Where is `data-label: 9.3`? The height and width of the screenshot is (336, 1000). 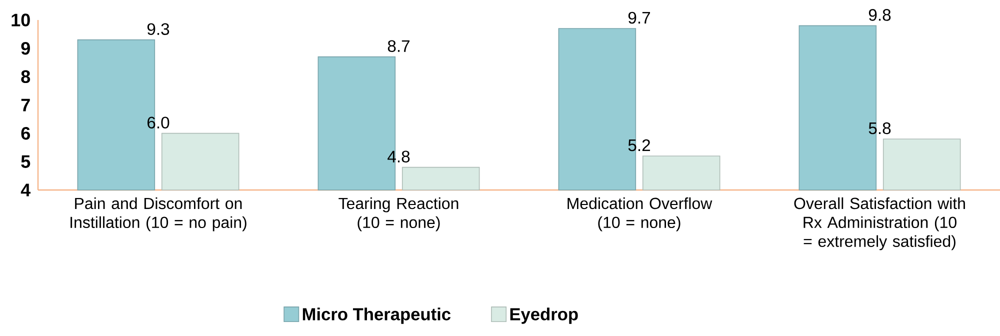
data-label: 9.3 is located at coordinates (158, 29).